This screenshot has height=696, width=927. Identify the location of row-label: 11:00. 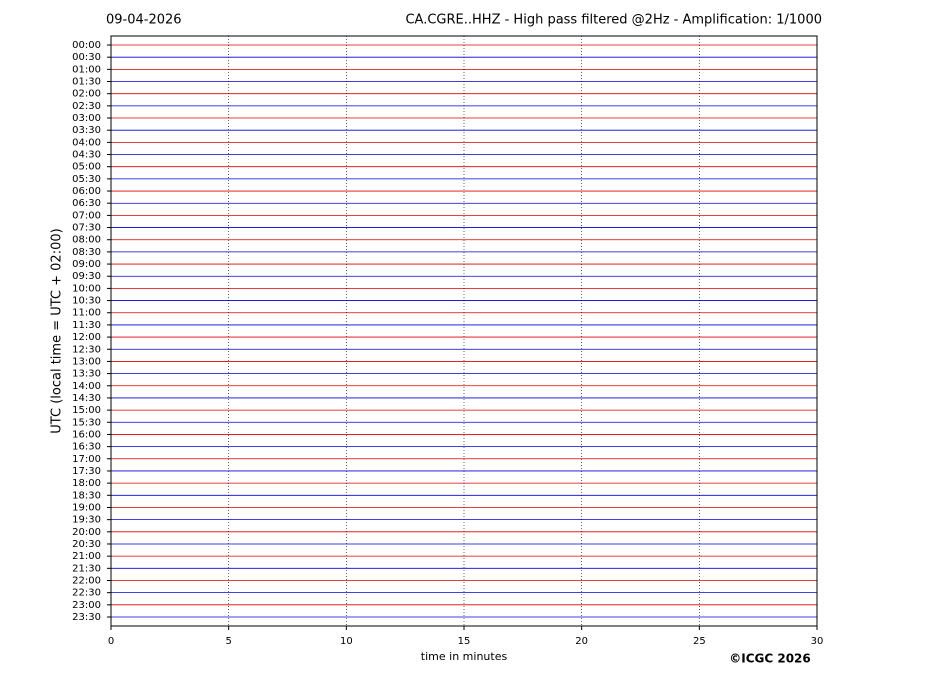
(86, 313).